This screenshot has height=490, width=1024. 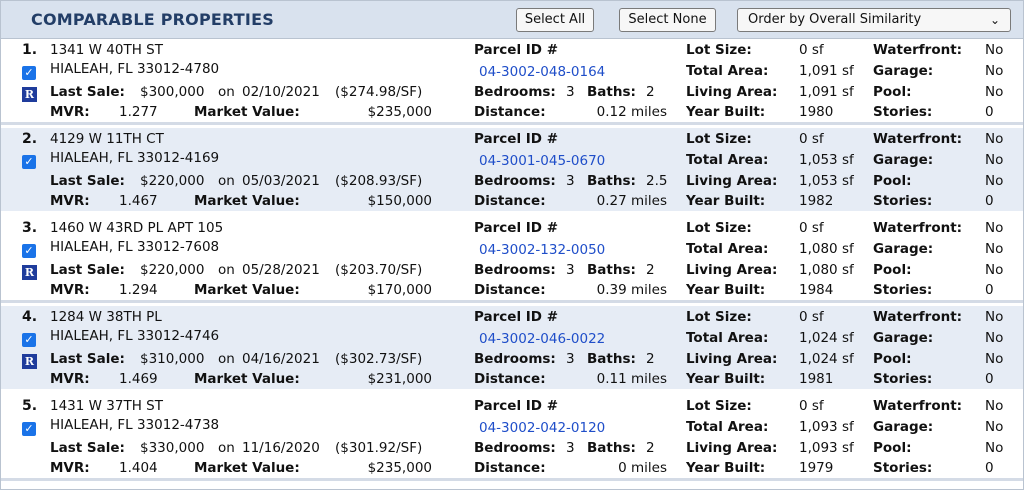 I want to click on lot-size-label: Lot Size:, so click(x=719, y=228).